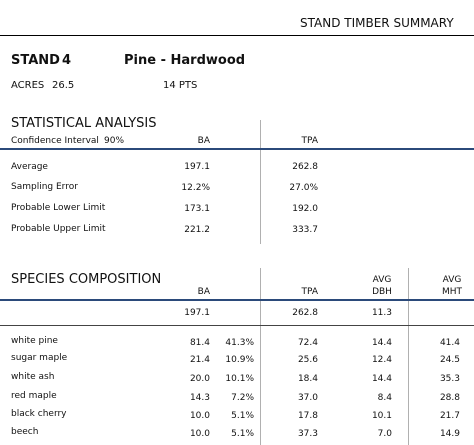 Image resolution: width=474 pixels, height=445 pixels. I want to click on acres-label: ACRES, so click(28, 85).